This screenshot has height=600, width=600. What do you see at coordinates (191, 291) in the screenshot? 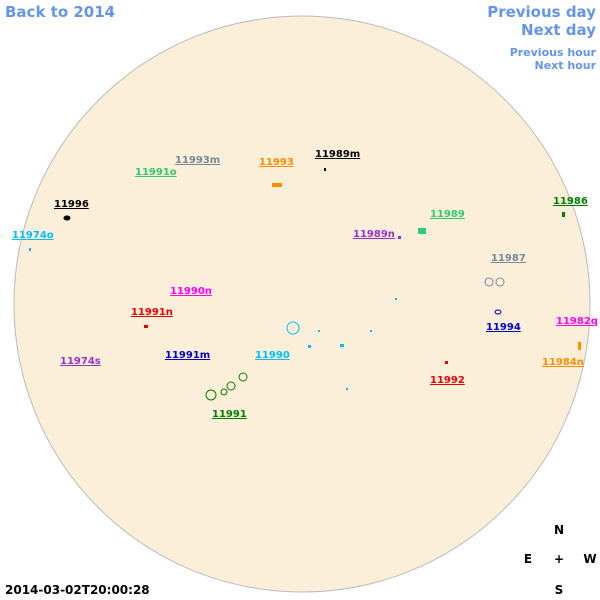
I see `region-label: 11990n` at bounding box center [191, 291].